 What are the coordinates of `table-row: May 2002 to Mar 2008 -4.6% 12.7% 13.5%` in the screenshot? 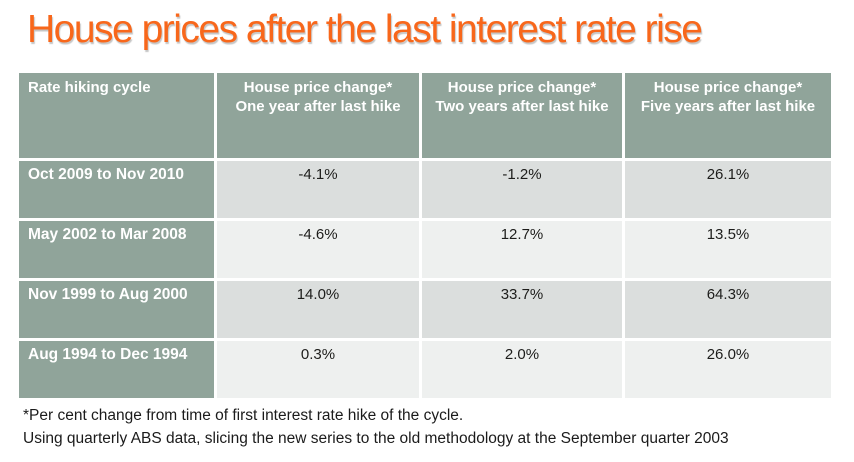 It's located at (425, 249).